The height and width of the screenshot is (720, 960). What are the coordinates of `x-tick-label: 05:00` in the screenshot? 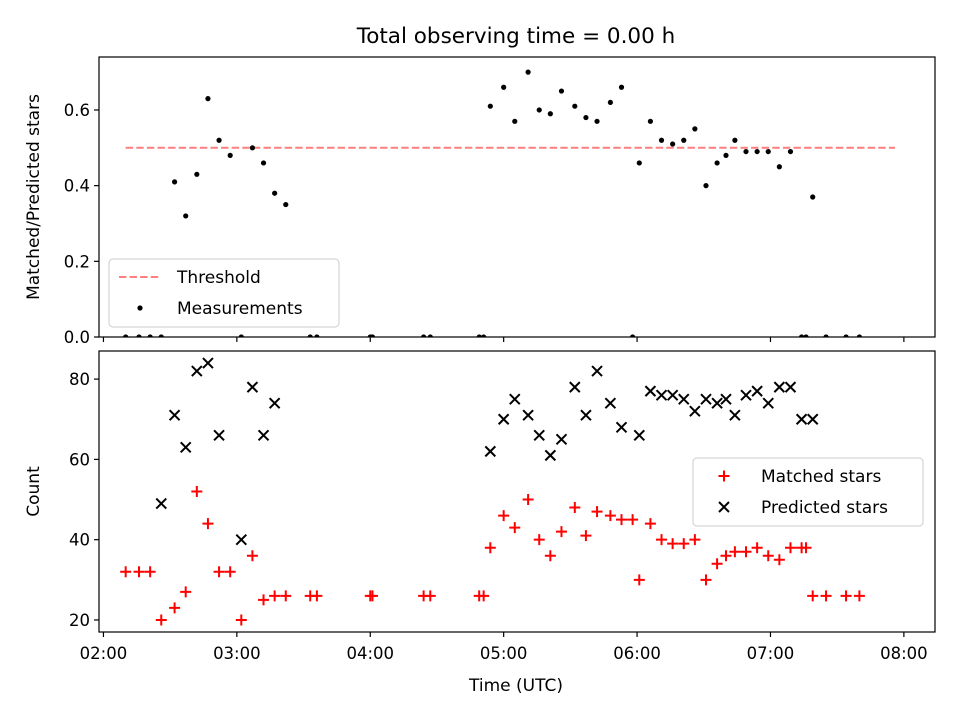 It's located at (504, 653).